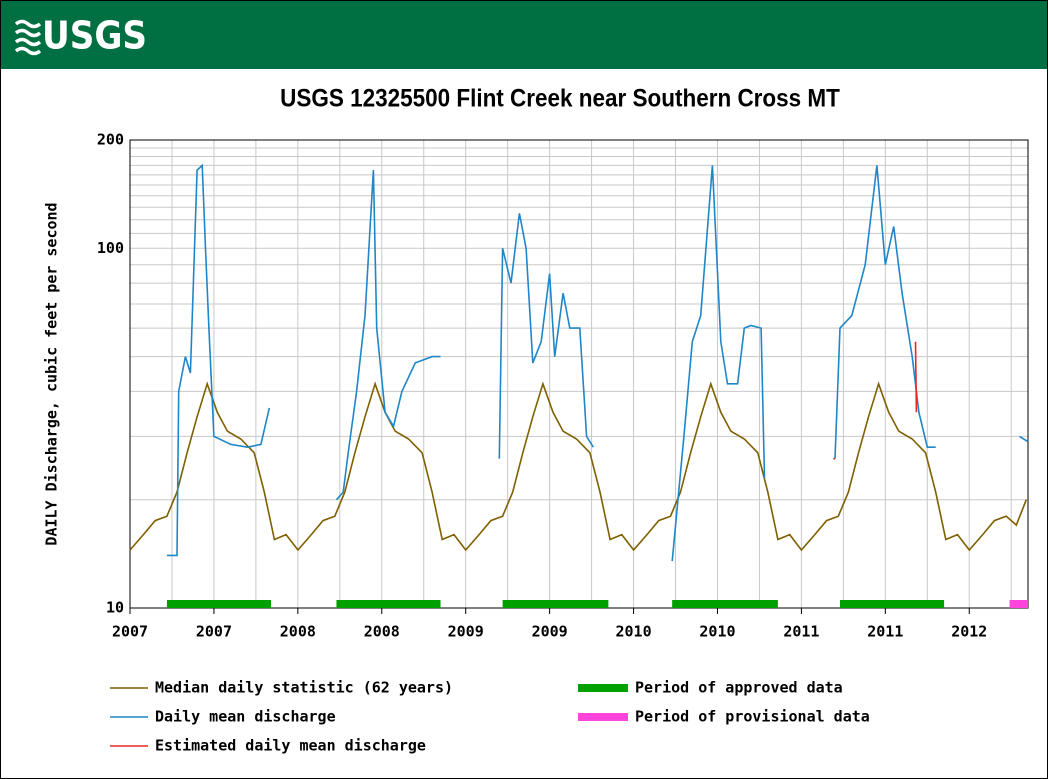 The height and width of the screenshot is (779, 1048). What do you see at coordinates (524, 35) in the screenshot?
I see `header-bar` at bounding box center [524, 35].